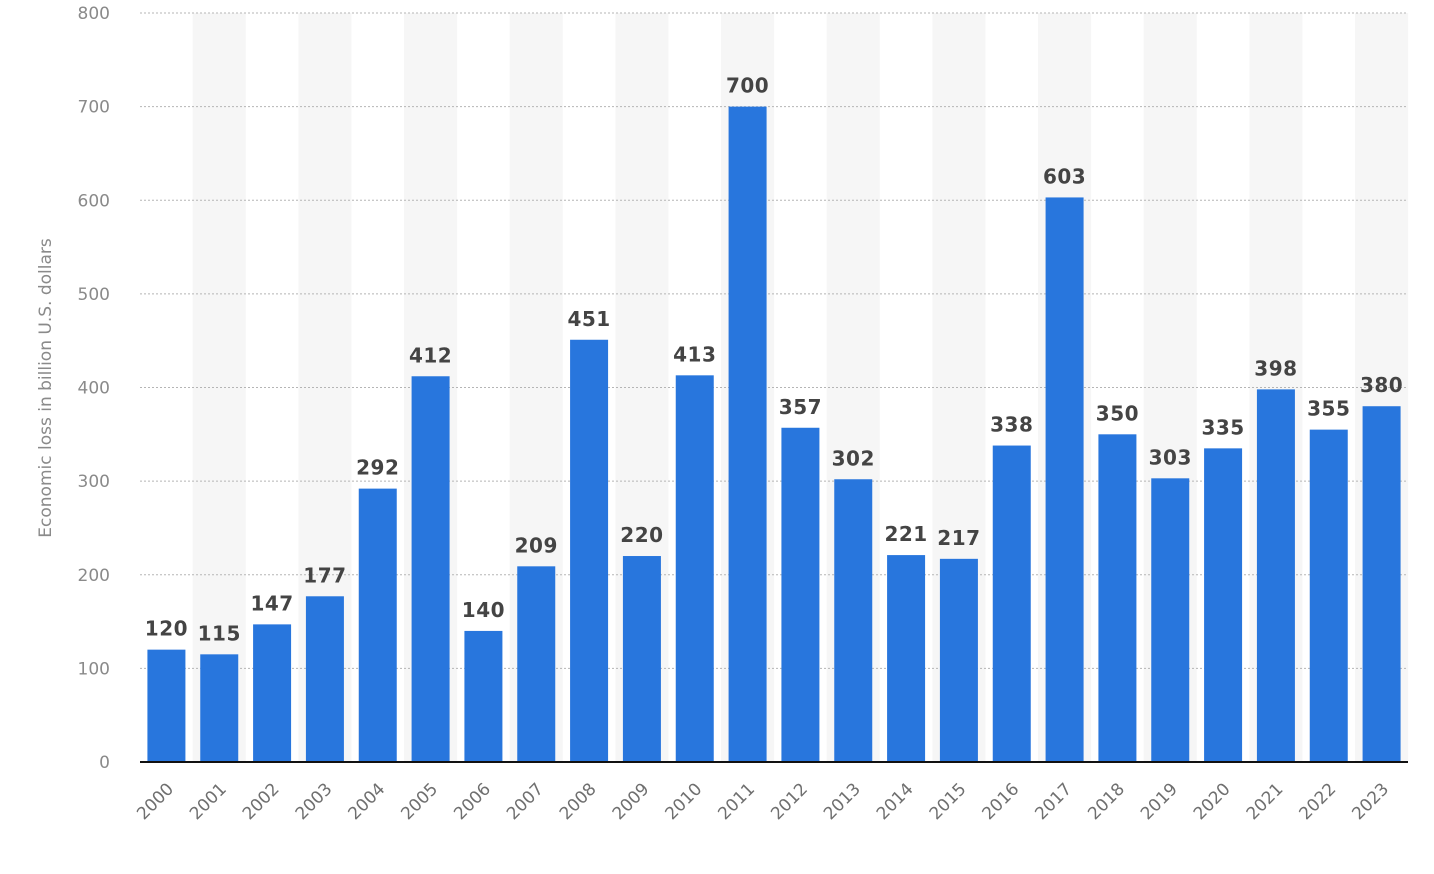 This screenshot has height=874, width=1434. What do you see at coordinates (1053, 801) in the screenshot?
I see `x-tick-label: 2017` at bounding box center [1053, 801].